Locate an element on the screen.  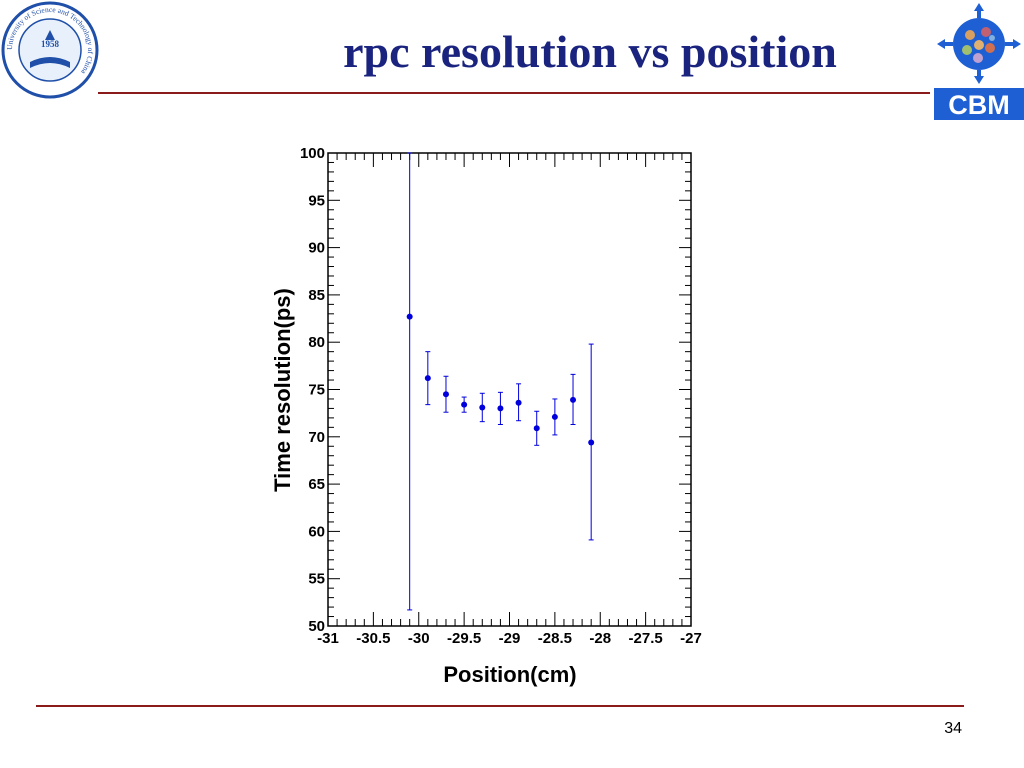
x-tick-labels: -31 -30.5 -30 -29.5 -29 -28.5 -28 -27.5 -27 is located at coordinates (509, 638).